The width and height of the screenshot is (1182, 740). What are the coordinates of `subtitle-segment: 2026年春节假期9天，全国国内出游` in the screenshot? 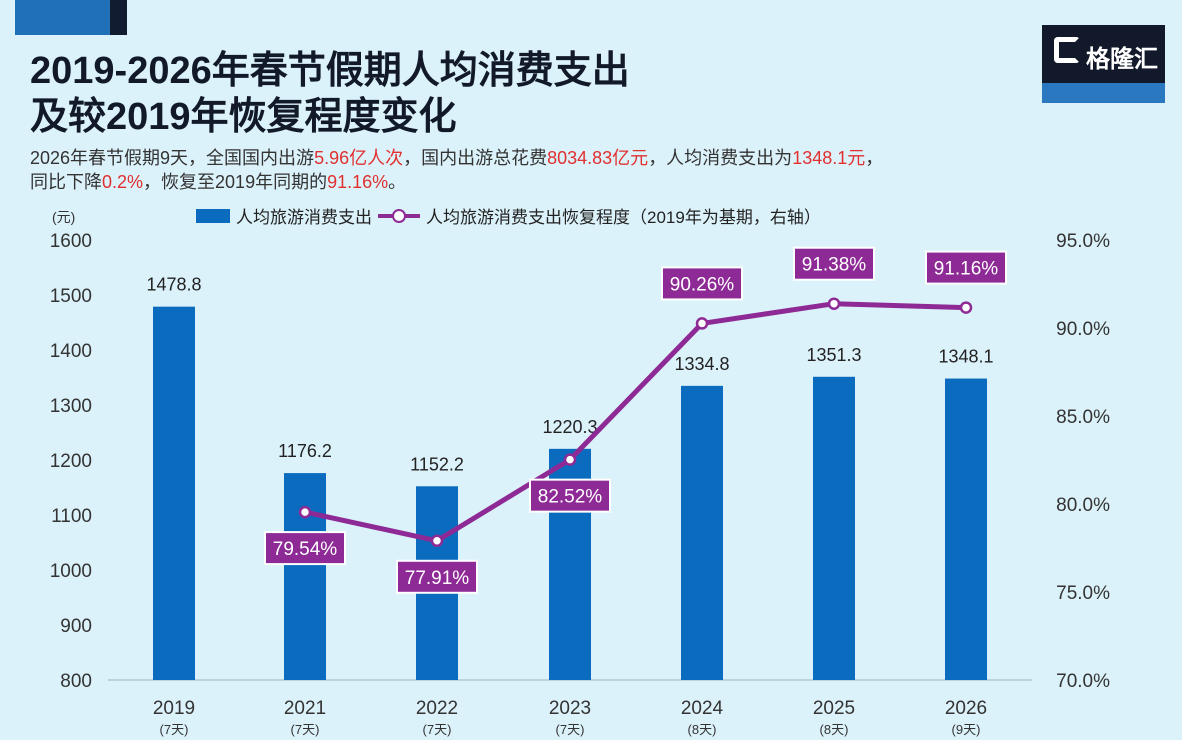 It's located at (172, 158).